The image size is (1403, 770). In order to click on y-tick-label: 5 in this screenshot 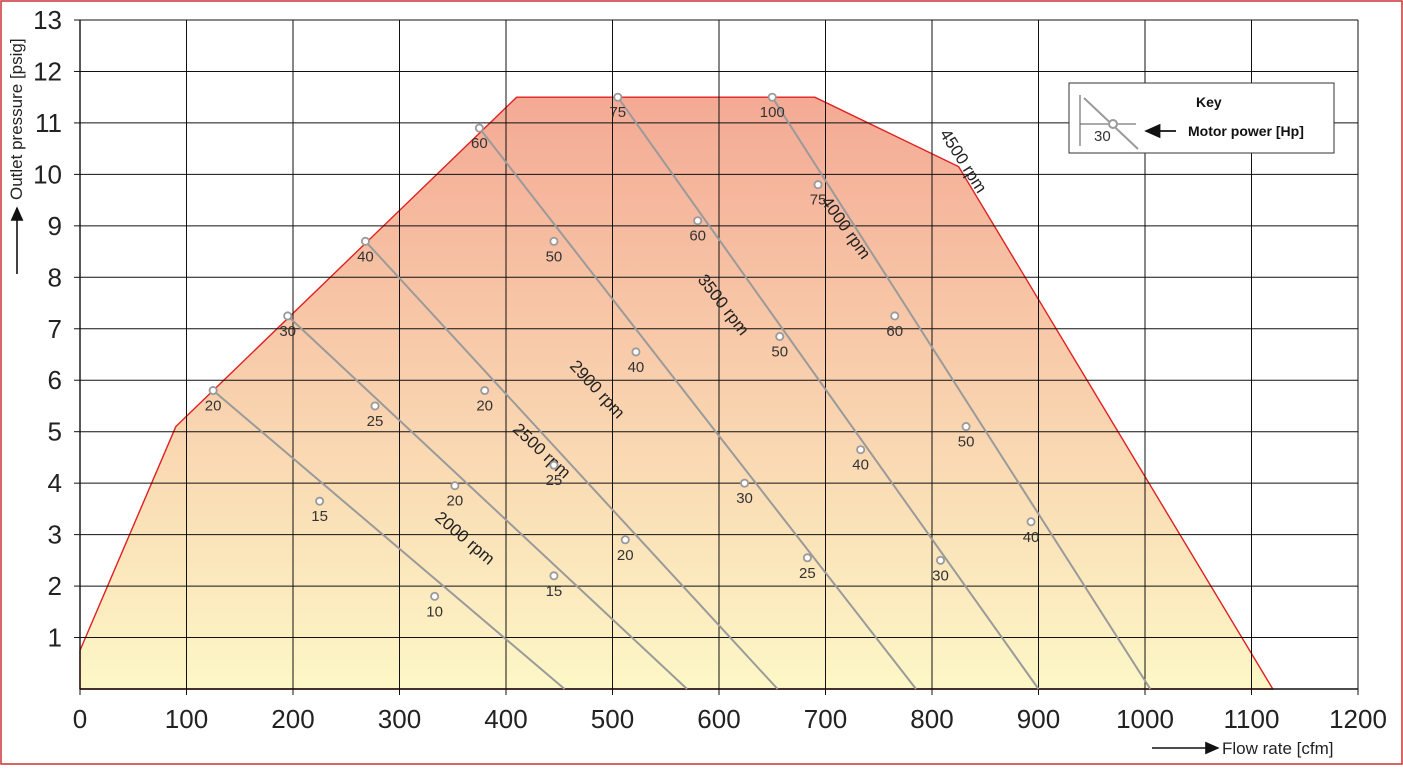, I will do `click(55, 432)`.